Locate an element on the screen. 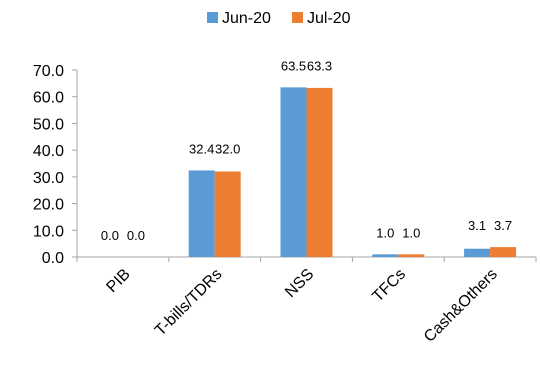 The width and height of the screenshot is (540, 369). y-tick-label: 60.0 is located at coordinates (48, 98).